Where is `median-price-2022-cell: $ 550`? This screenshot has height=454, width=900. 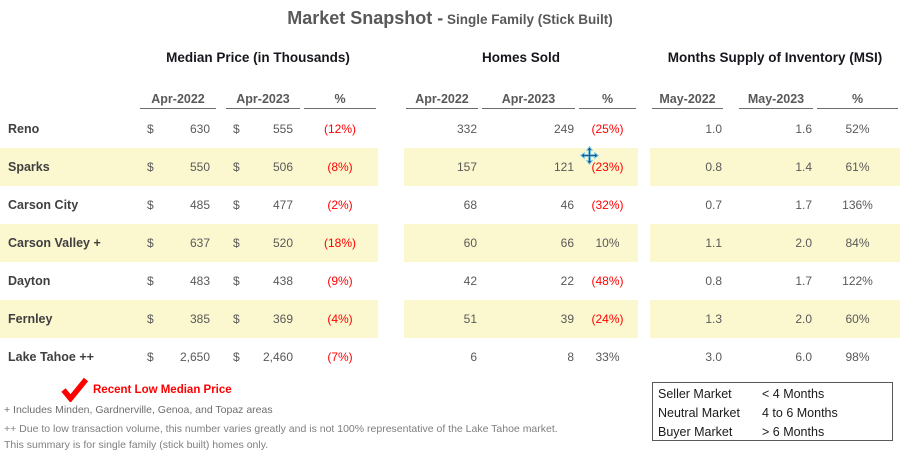
median-price-2022-cell: $ 550 is located at coordinates (178, 167).